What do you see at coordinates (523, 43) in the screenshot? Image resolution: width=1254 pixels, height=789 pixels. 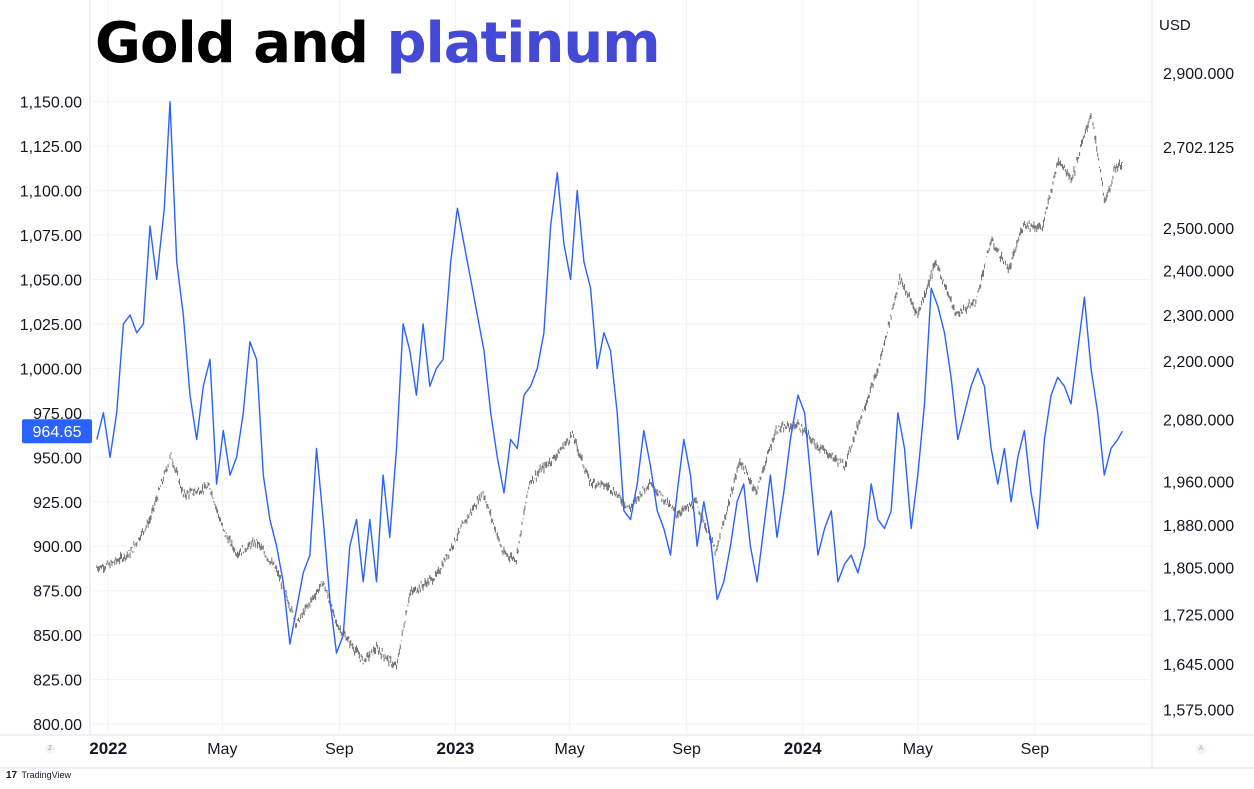 I see `title-platinum: platinum` at bounding box center [523, 43].